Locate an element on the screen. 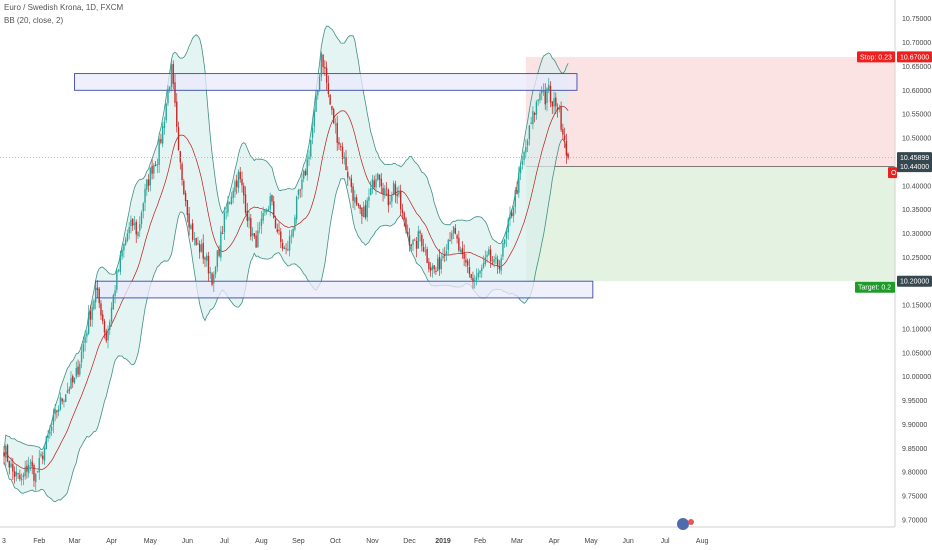 This screenshot has height=550, width=932. resistance-zone is located at coordinates (326, 82).